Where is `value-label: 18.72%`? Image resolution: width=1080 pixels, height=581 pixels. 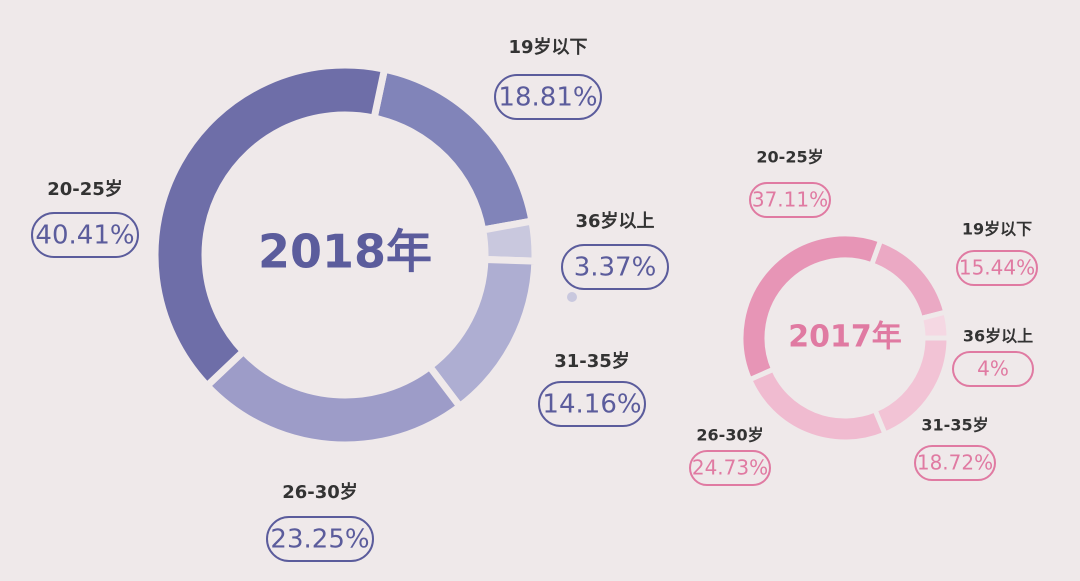
value-label: 18.72% is located at coordinates (955, 463).